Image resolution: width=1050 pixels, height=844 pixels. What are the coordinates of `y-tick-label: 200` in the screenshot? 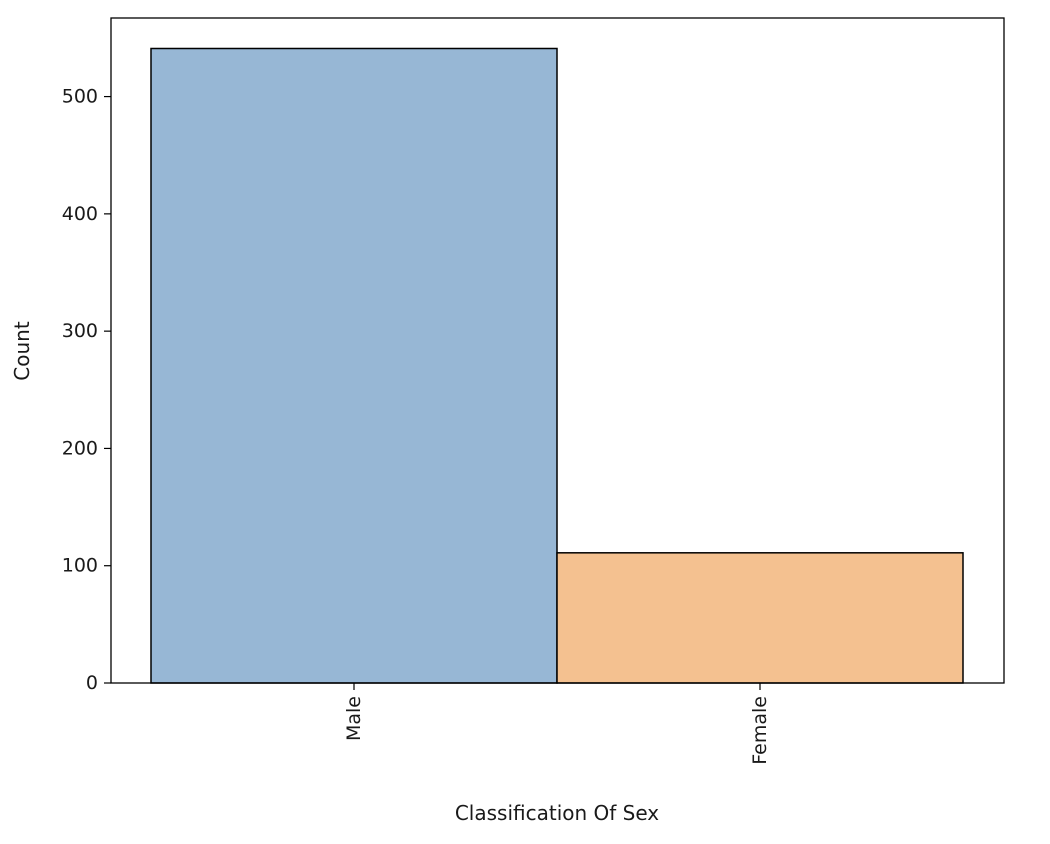 It's located at (80, 448).